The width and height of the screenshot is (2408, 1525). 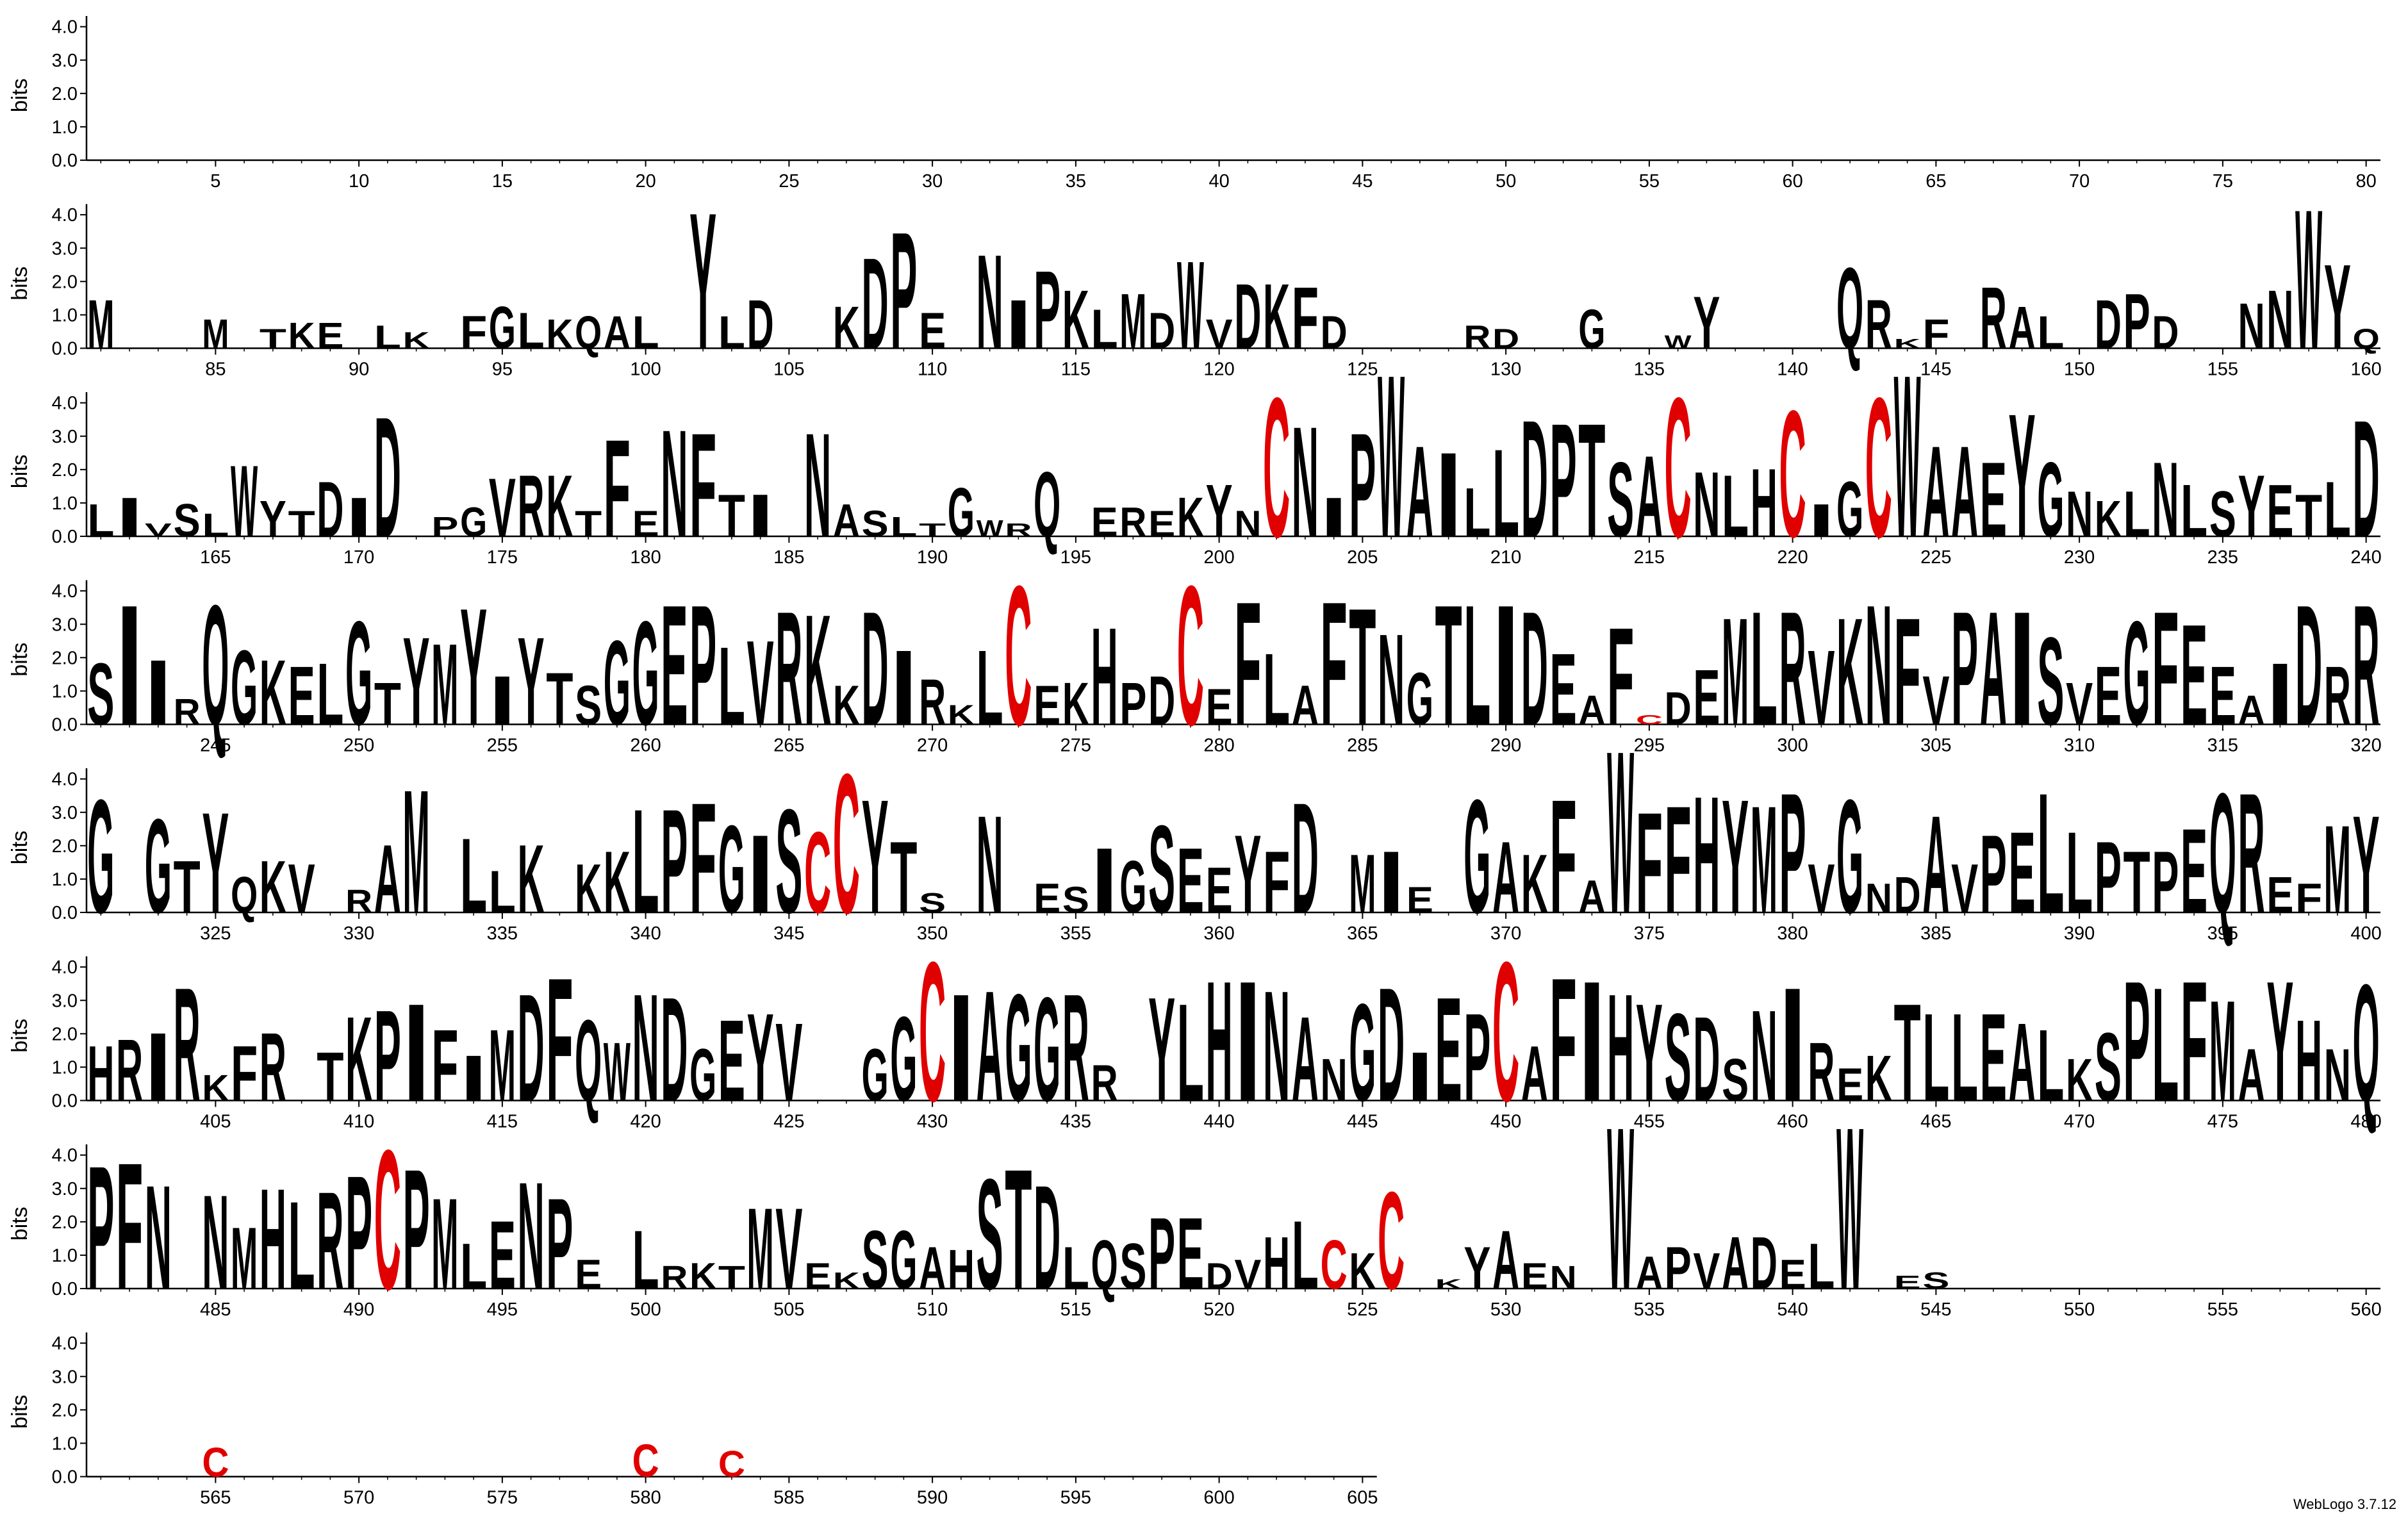 What do you see at coordinates (933, 1309) in the screenshot?
I see `x-tick-label: 510` at bounding box center [933, 1309].